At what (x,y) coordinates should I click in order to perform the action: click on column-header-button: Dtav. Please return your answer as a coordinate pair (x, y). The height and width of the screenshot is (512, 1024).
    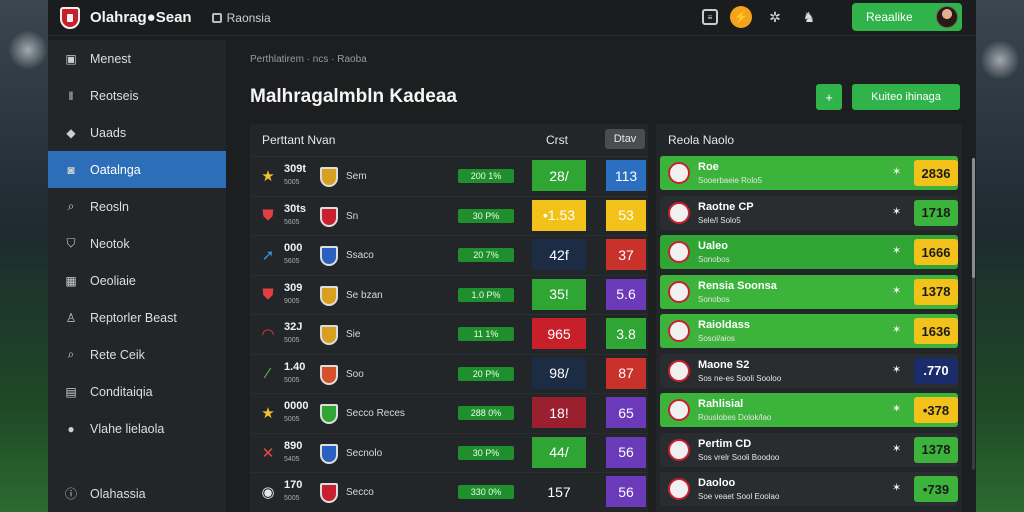
    Looking at the image, I should click on (625, 139).